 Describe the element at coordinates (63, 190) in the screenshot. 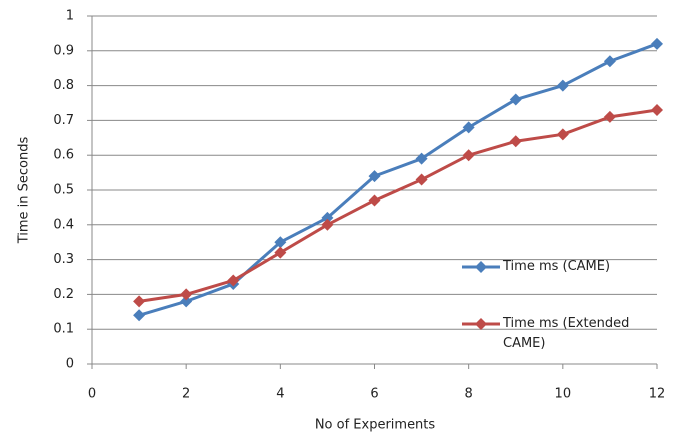

I see `y-tick-label: 0.5` at that location.